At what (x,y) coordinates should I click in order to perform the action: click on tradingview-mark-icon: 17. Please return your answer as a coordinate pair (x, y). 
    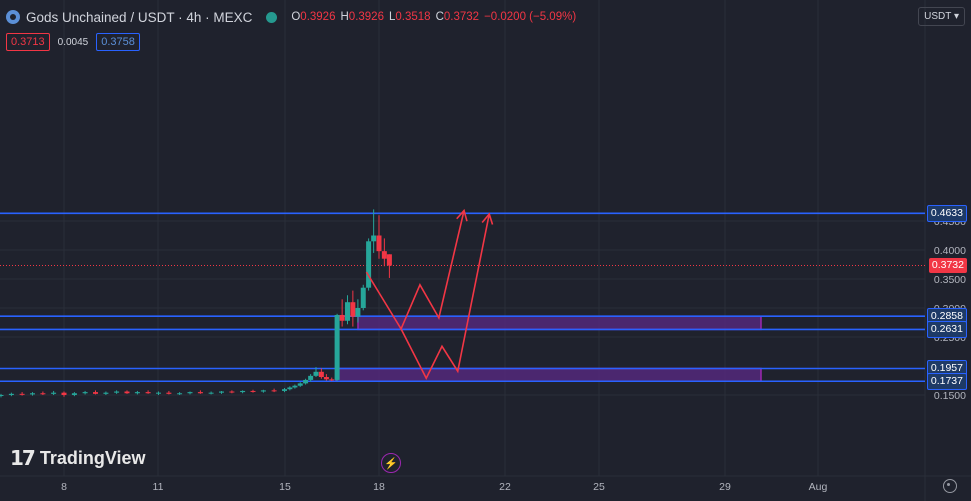
    Looking at the image, I should click on (23, 458).